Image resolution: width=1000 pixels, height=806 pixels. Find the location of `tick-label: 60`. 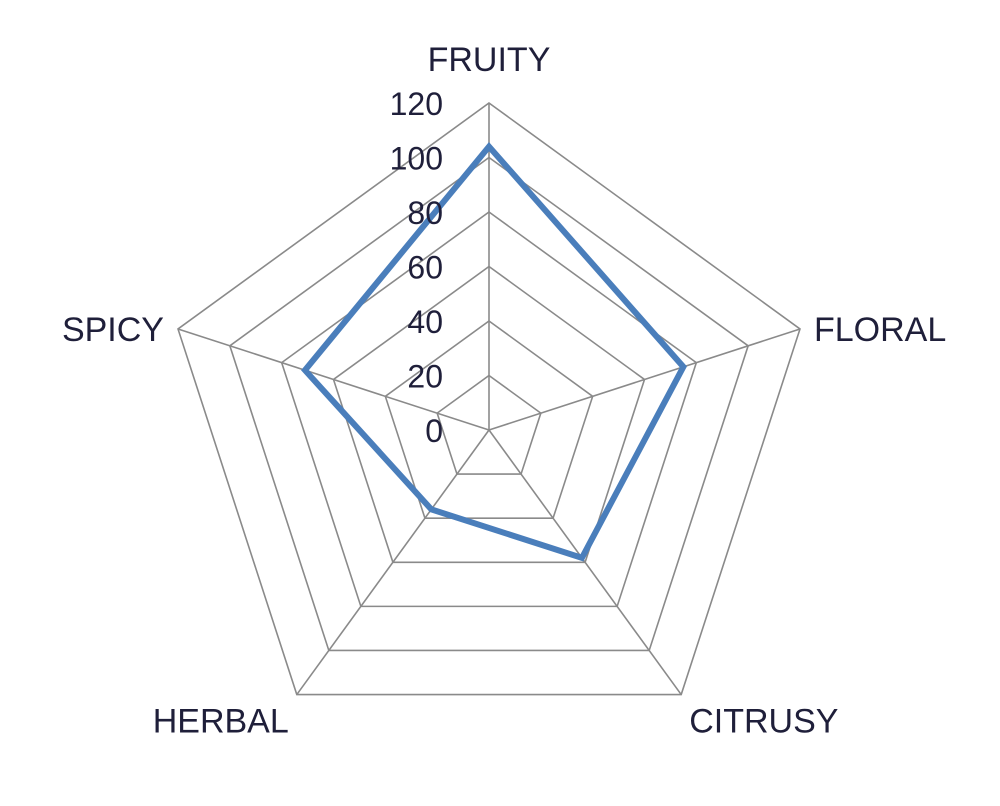

tick-label: 60 is located at coordinates (425, 268).